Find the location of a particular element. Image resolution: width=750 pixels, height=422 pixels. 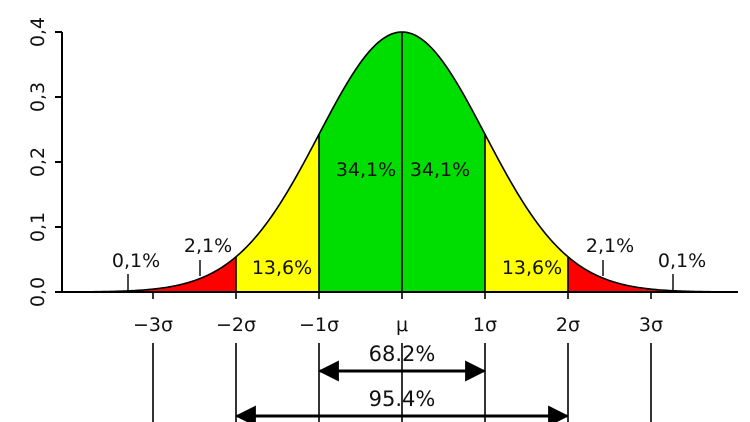

region-label-4: 34,1% is located at coordinates (440, 170).